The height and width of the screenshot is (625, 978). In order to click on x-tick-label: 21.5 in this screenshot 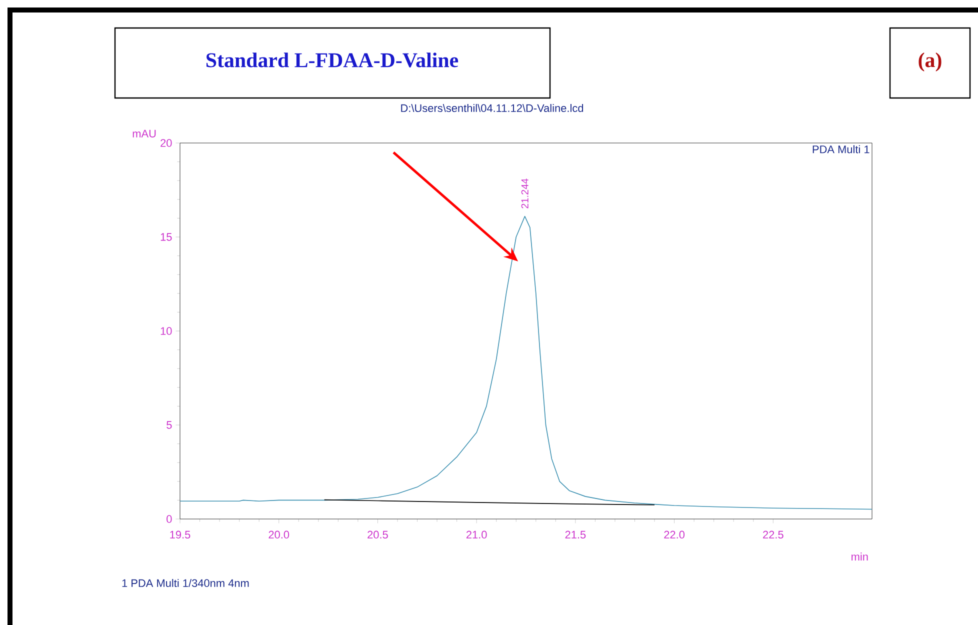, I will do `click(575, 534)`.